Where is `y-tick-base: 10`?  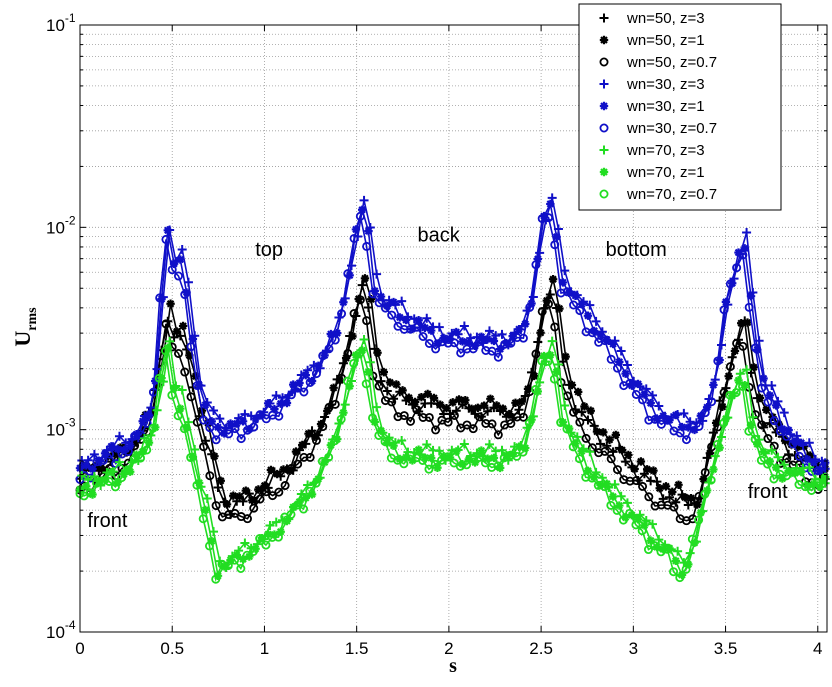
y-tick-base: 10 is located at coordinates (55, 227).